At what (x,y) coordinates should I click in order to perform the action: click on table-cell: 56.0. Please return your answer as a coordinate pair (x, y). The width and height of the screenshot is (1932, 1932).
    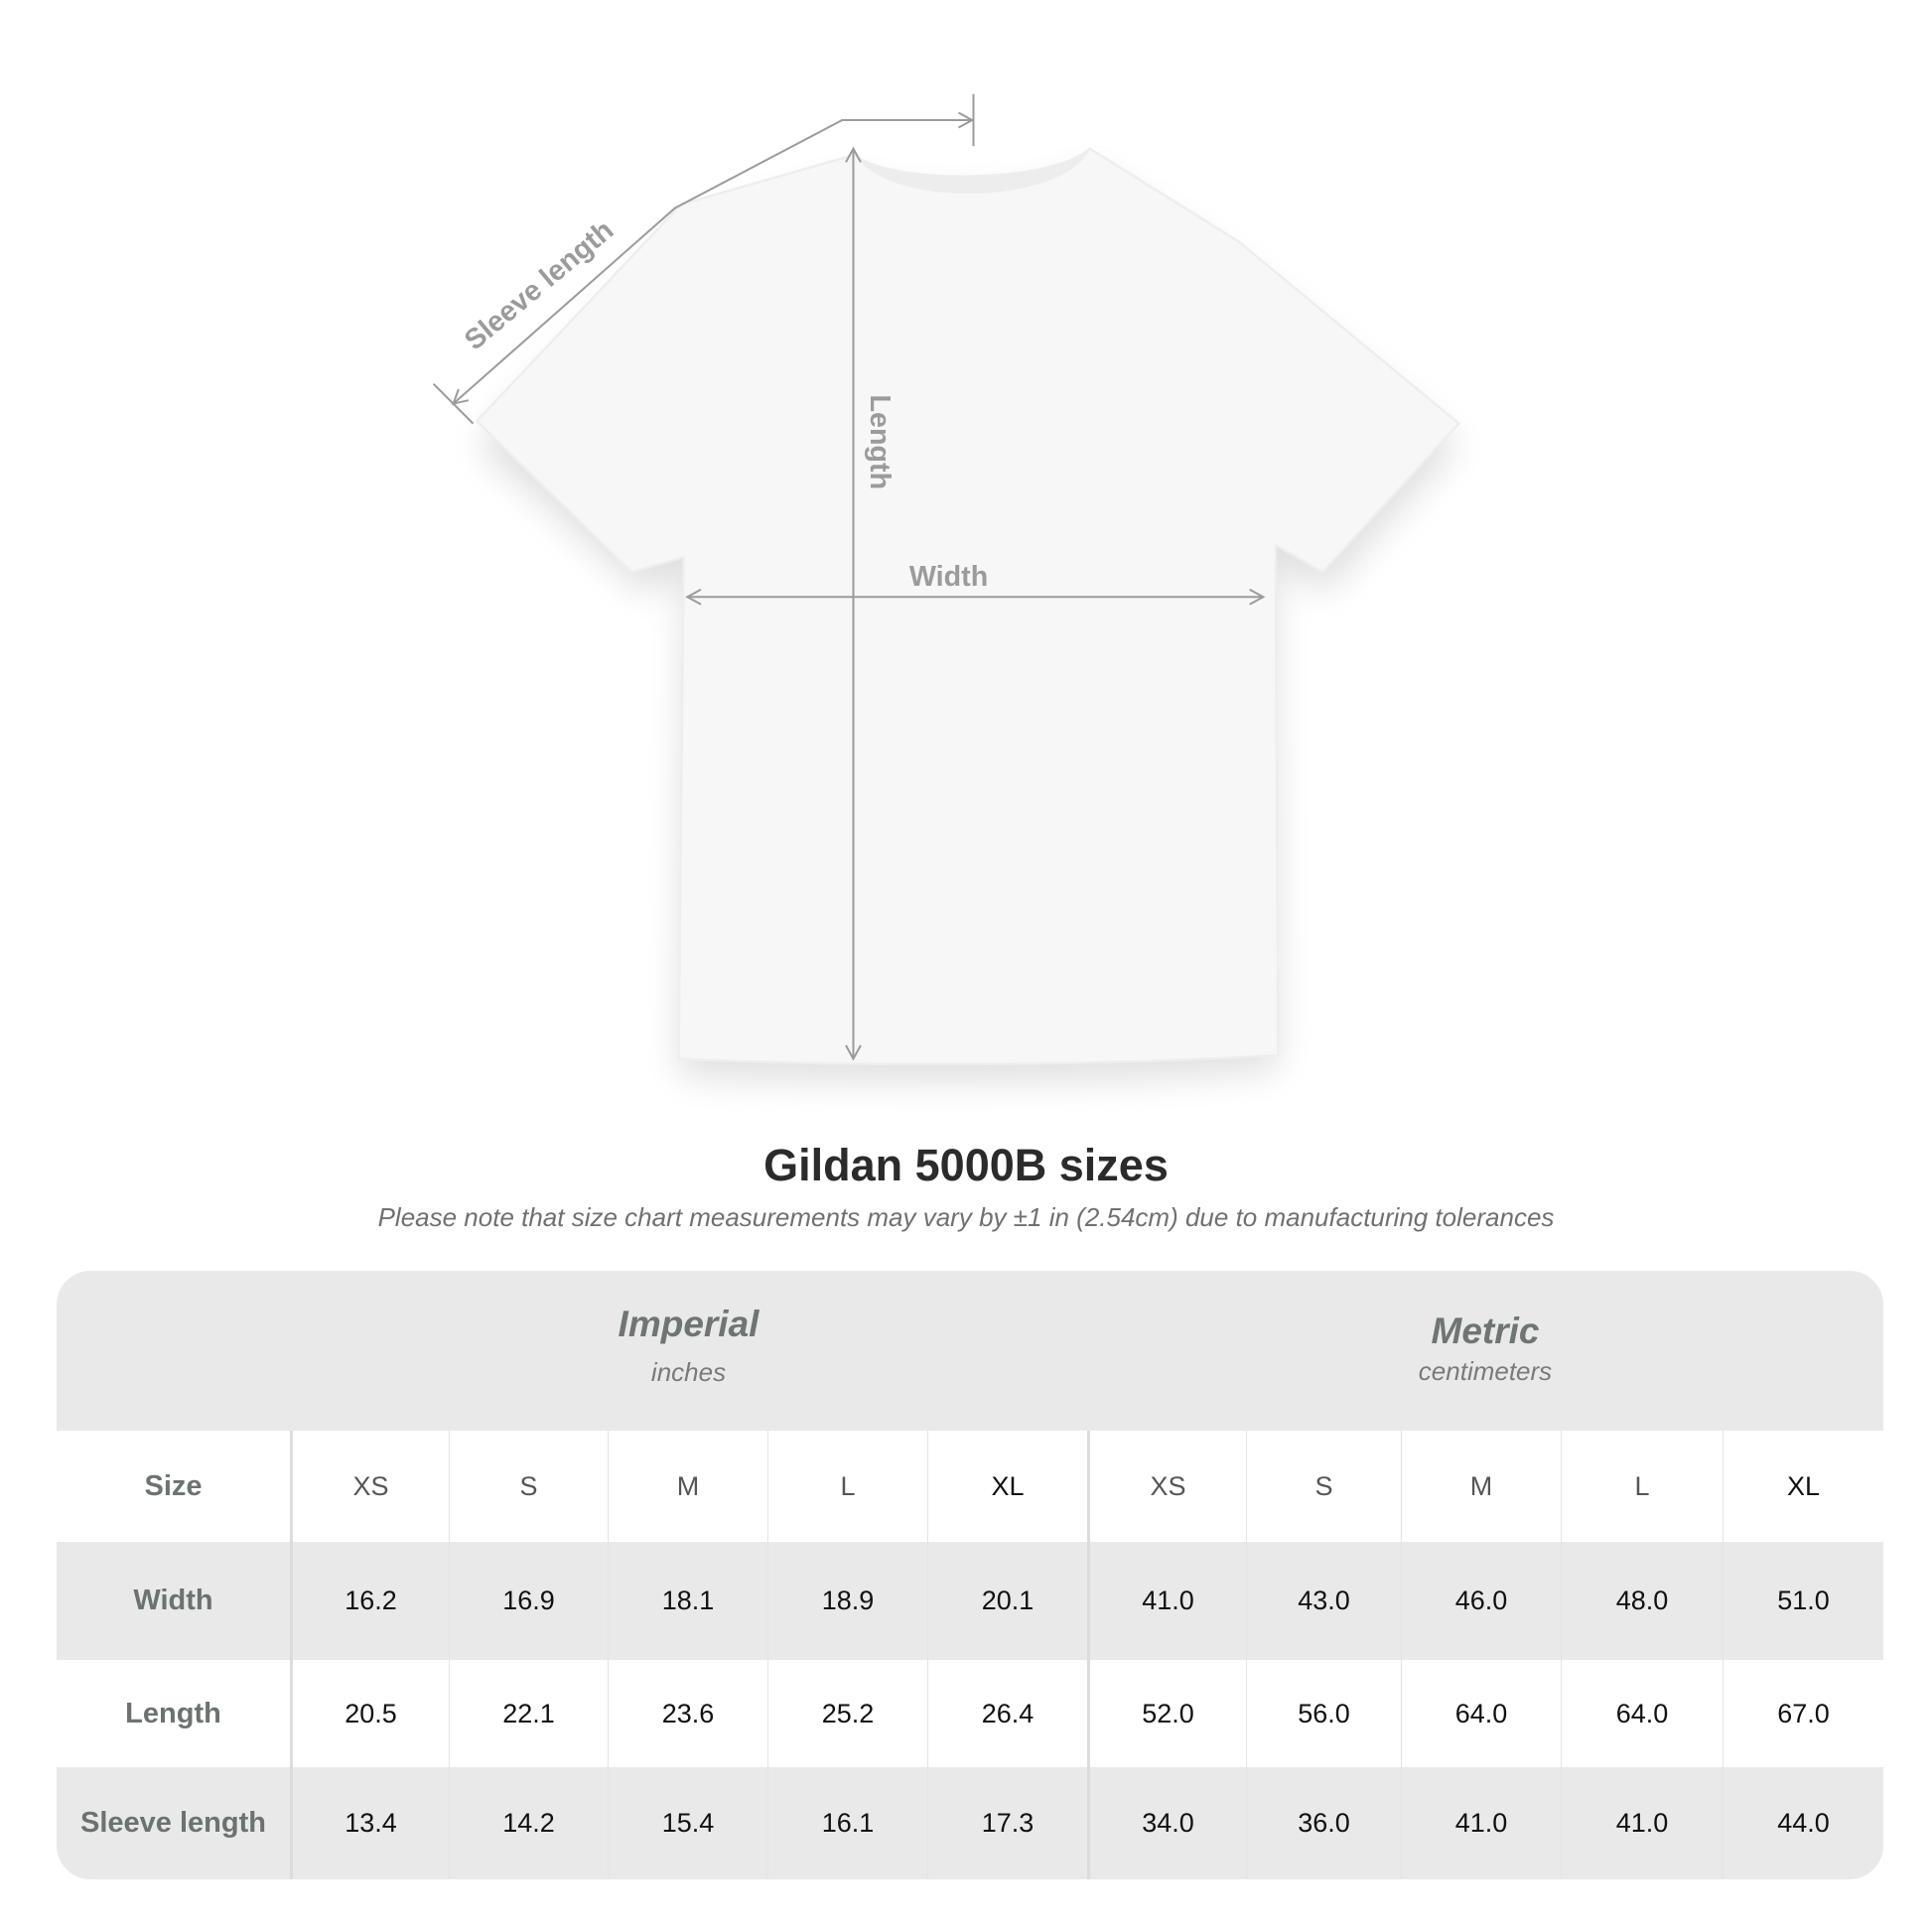
    Looking at the image, I should click on (1324, 1714).